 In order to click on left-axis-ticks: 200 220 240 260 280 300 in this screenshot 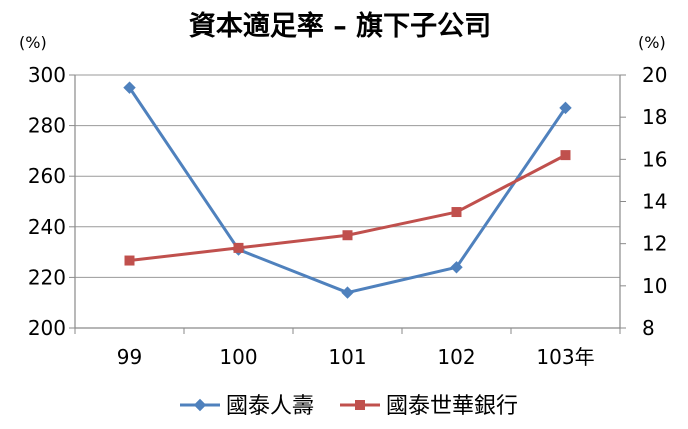, I will do `click(51, 201)`.